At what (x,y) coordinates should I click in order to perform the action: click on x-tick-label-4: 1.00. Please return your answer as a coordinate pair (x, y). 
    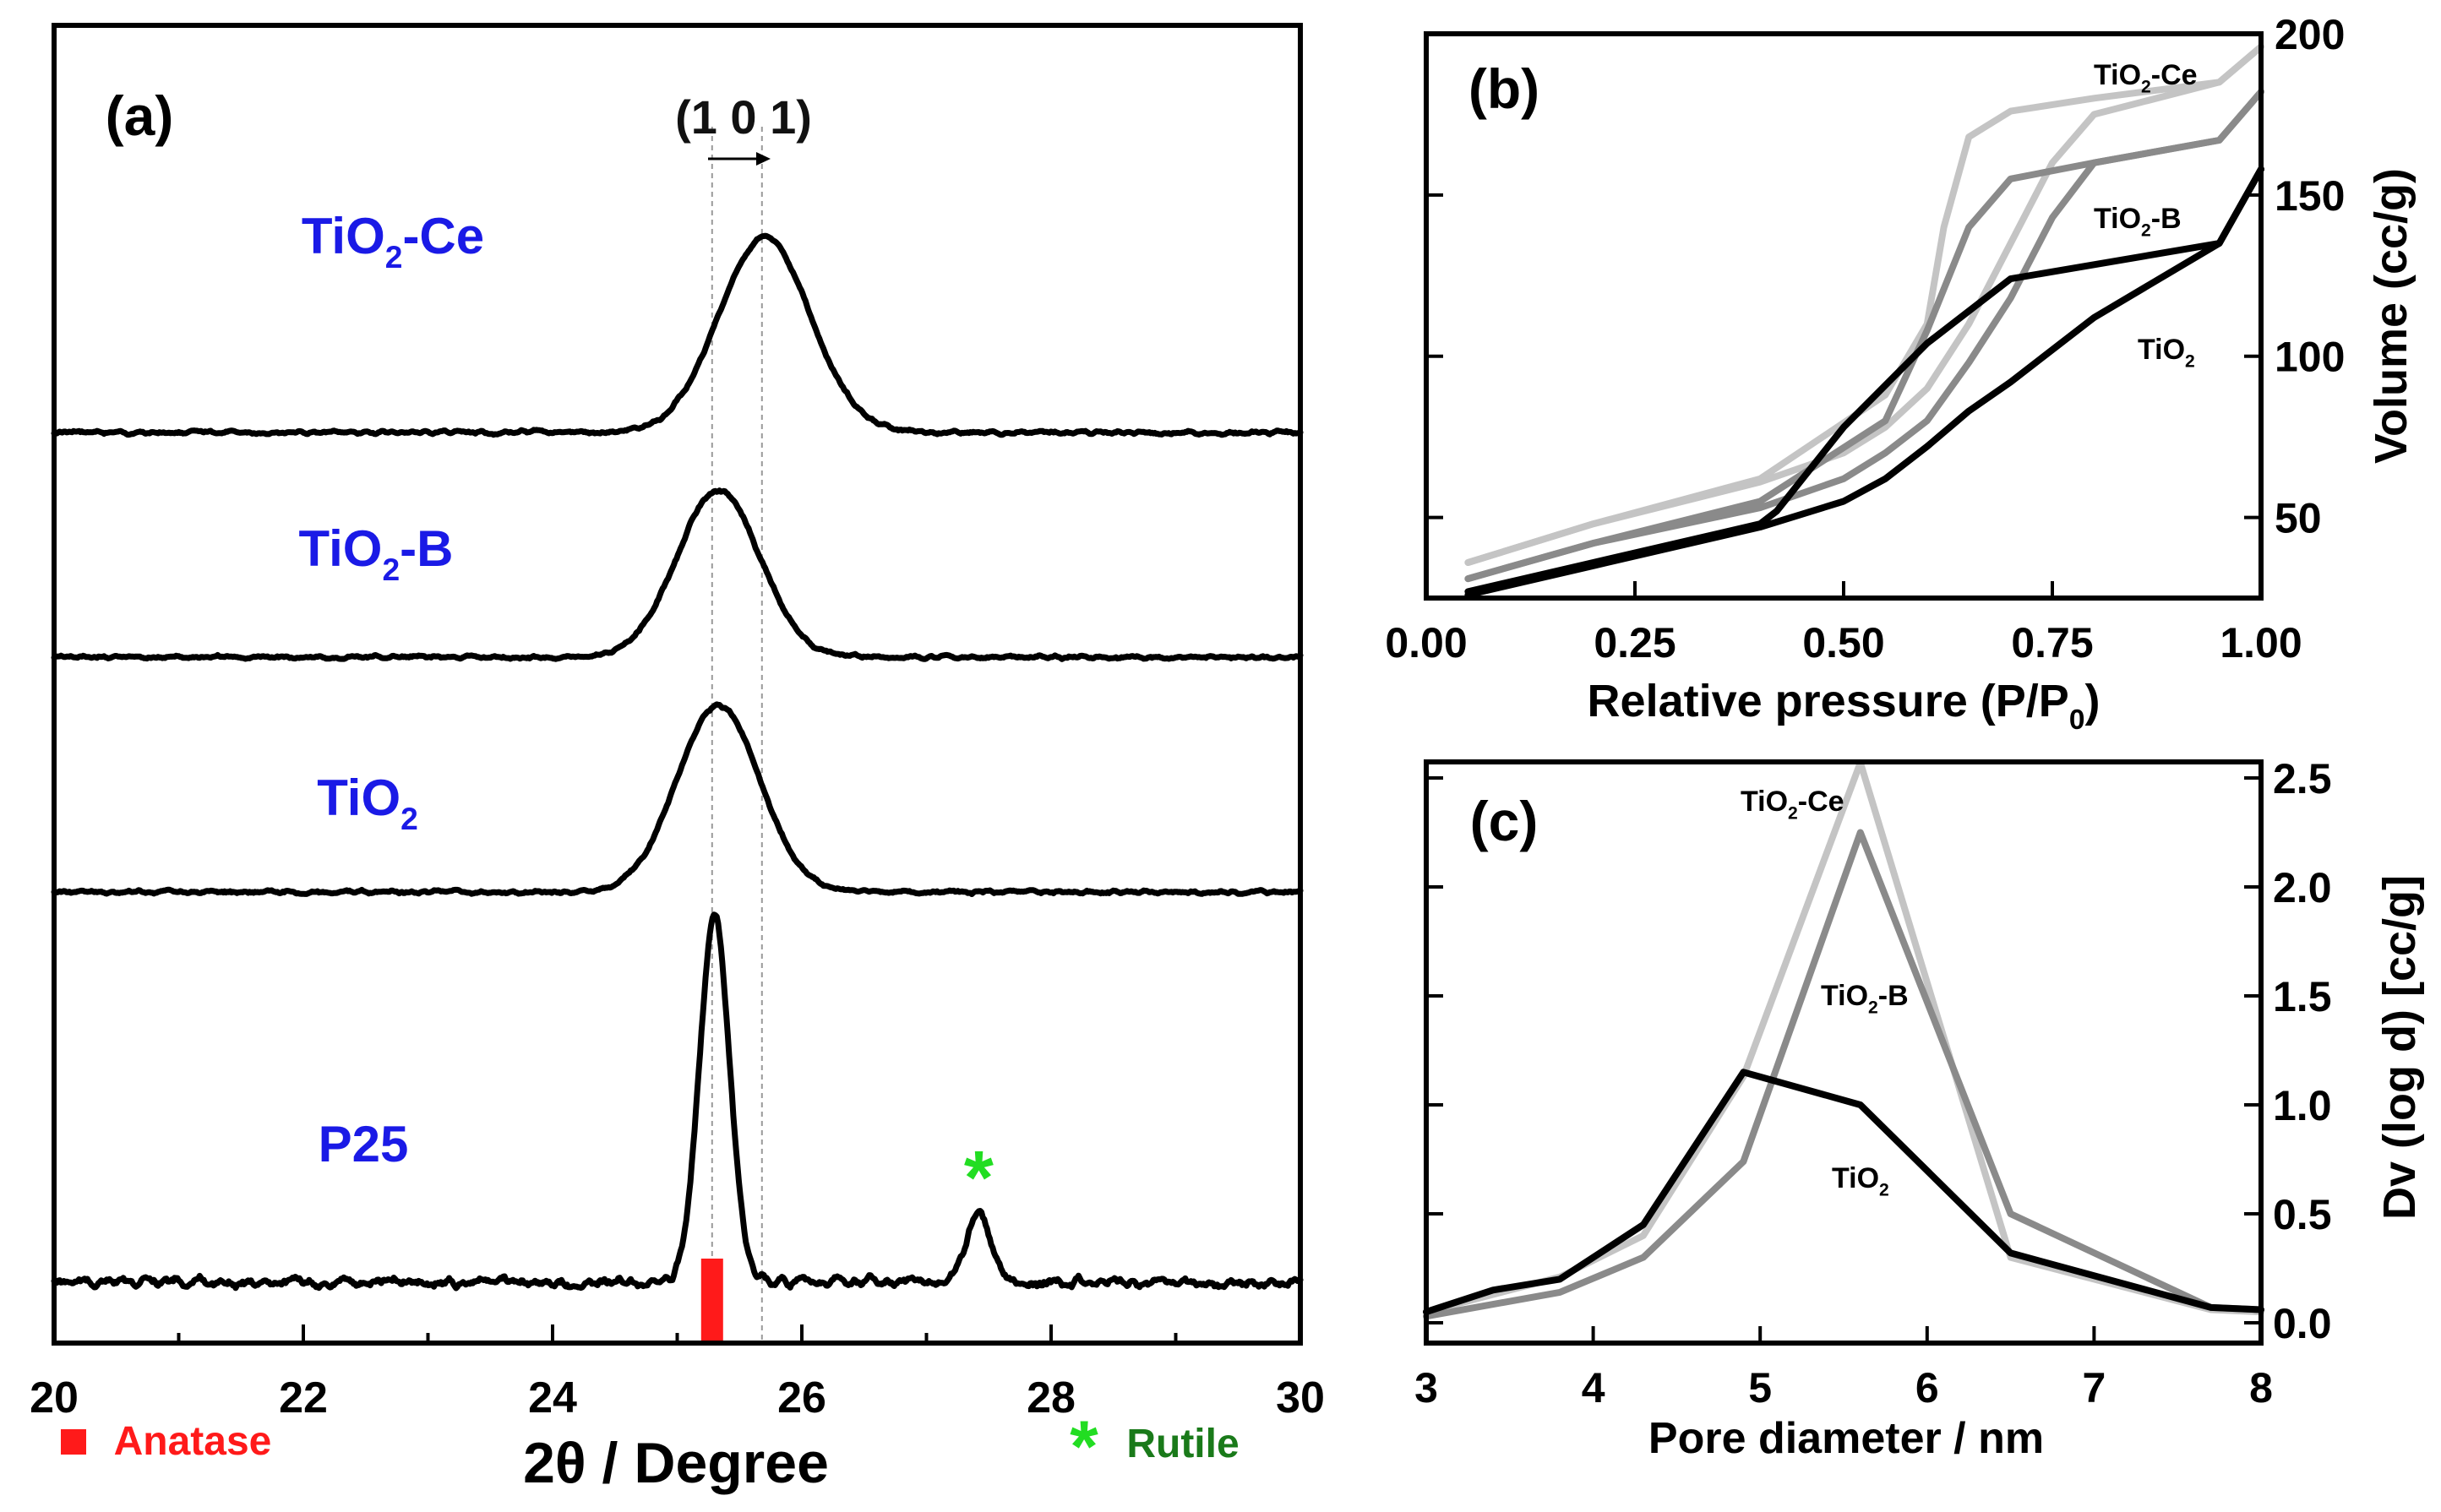
    Looking at the image, I should click on (2261, 642).